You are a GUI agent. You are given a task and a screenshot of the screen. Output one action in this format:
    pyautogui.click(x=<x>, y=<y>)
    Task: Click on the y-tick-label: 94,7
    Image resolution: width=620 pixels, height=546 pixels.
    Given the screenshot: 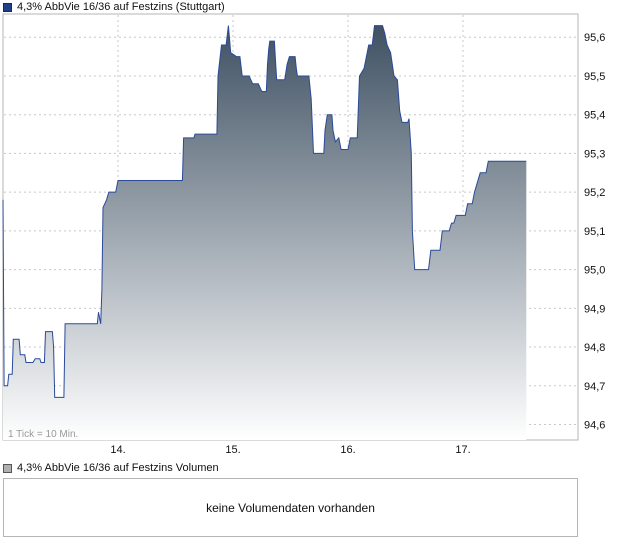 What is the action you would take?
    pyautogui.click(x=594, y=387)
    